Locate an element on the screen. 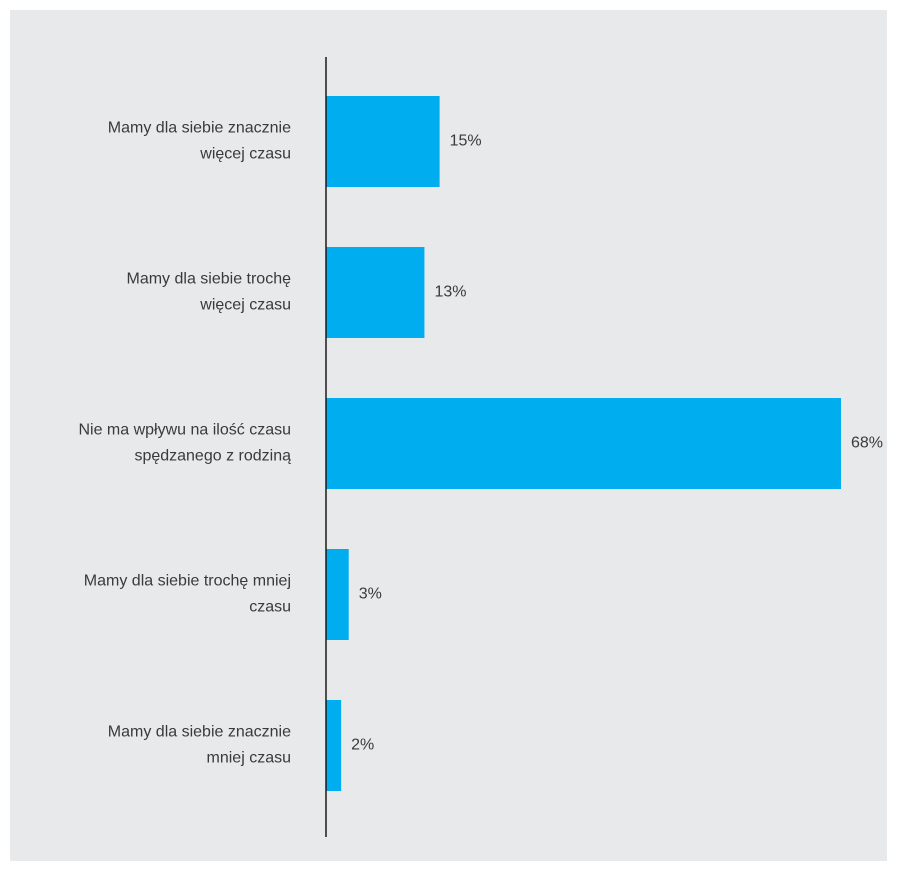  category-label-3-line-1: czasu is located at coordinates (270, 607).